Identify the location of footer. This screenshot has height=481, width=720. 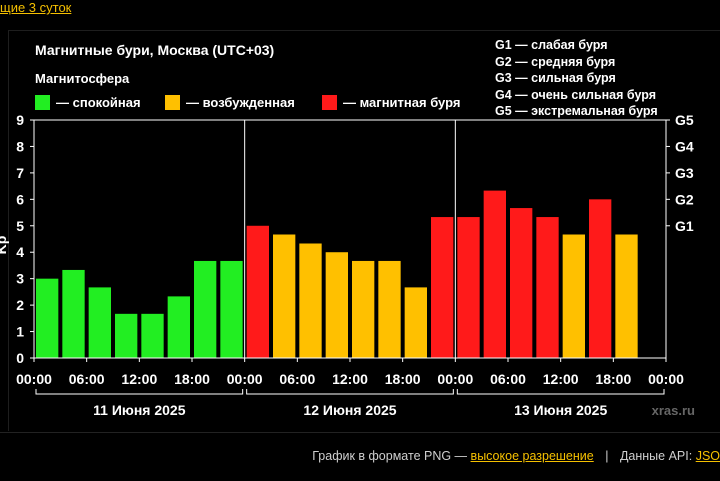
(360, 456).